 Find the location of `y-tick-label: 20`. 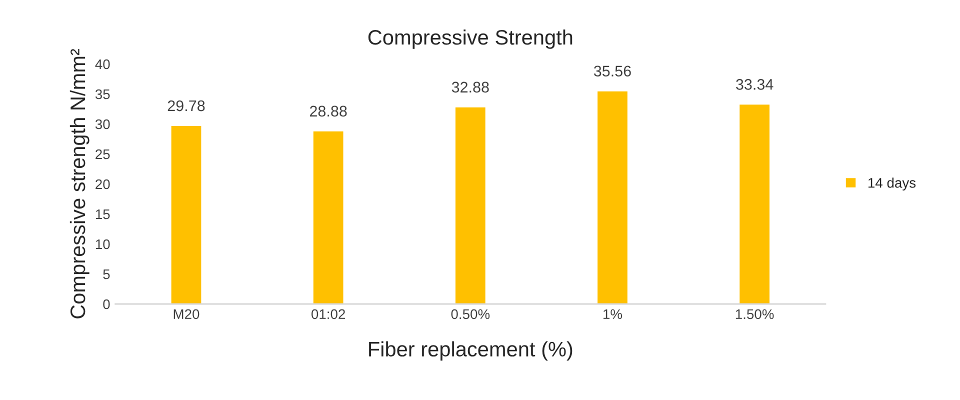

y-tick-label: 20 is located at coordinates (103, 184).